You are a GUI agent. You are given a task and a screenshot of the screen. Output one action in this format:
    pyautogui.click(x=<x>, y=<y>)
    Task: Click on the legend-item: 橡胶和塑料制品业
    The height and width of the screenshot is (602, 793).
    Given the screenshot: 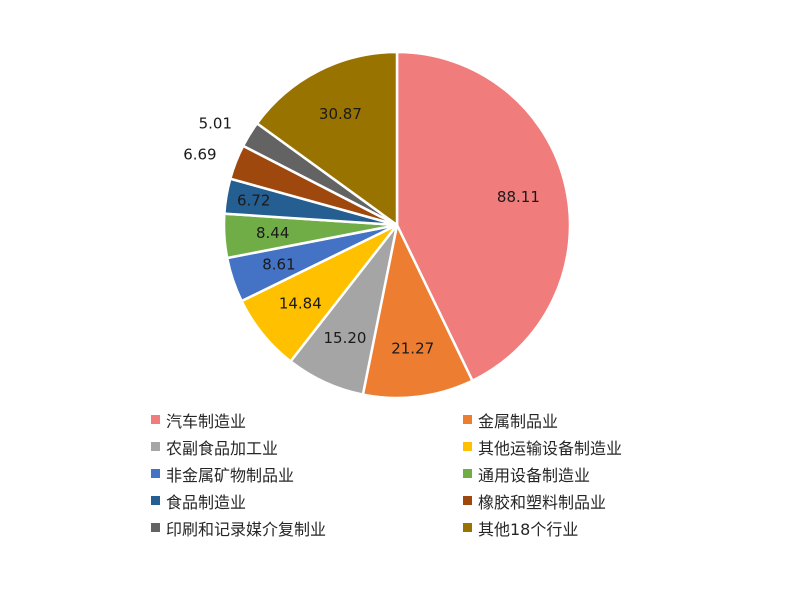 What is the action you would take?
    pyautogui.click(x=588, y=501)
    